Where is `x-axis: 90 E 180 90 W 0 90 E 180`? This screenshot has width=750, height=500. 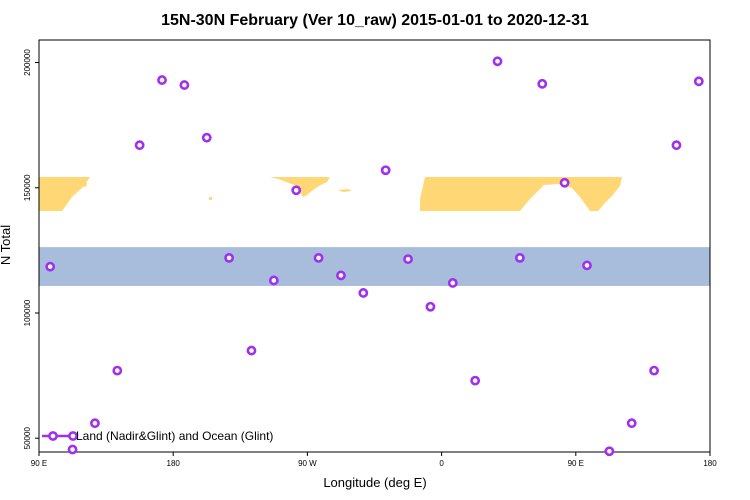 x-axis: 90 E 180 90 W 0 90 E 180 is located at coordinates (374, 460).